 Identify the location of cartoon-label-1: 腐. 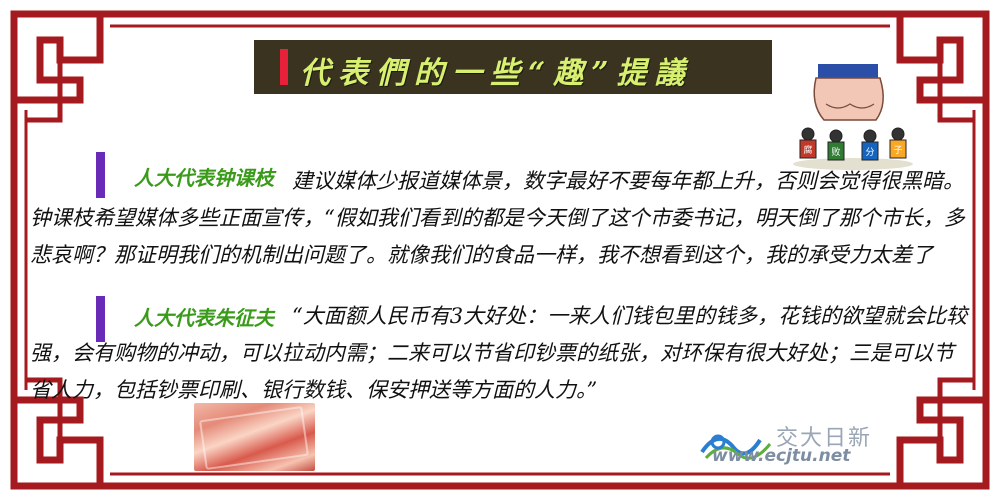
(807, 150).